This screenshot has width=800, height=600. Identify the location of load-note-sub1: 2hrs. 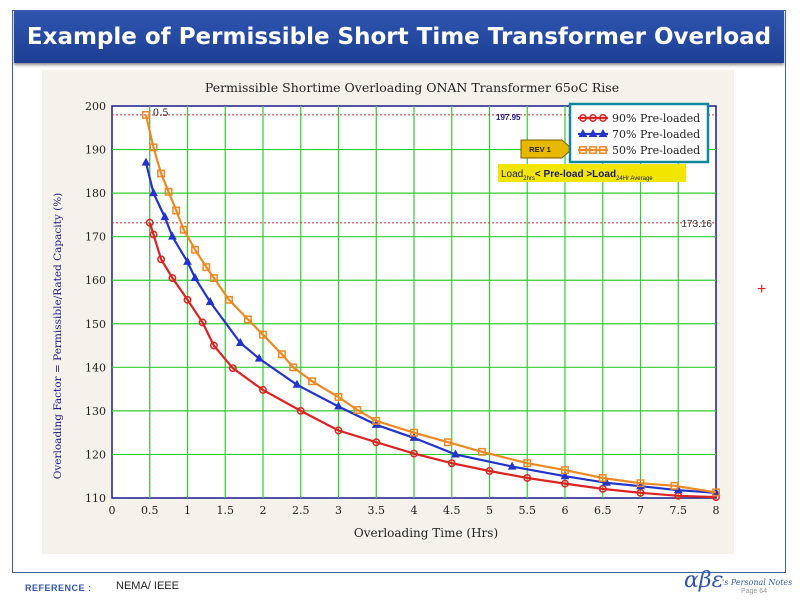
(529, 179).